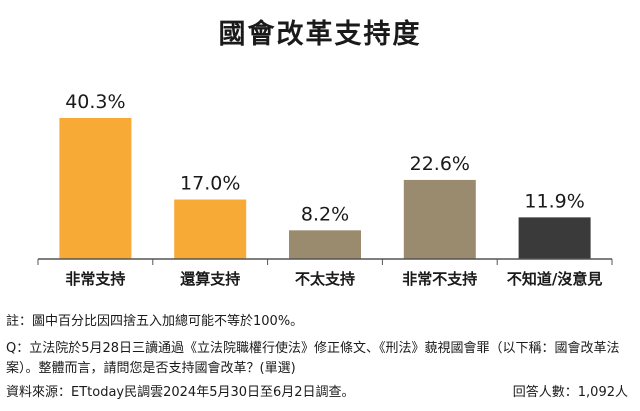 Image resolution: width=640 pixels, height=411 pixels. What do you see at coordinates (325, 262) in the screenshot?
I see `x-ticks-group` at bounding box center [325, 262].